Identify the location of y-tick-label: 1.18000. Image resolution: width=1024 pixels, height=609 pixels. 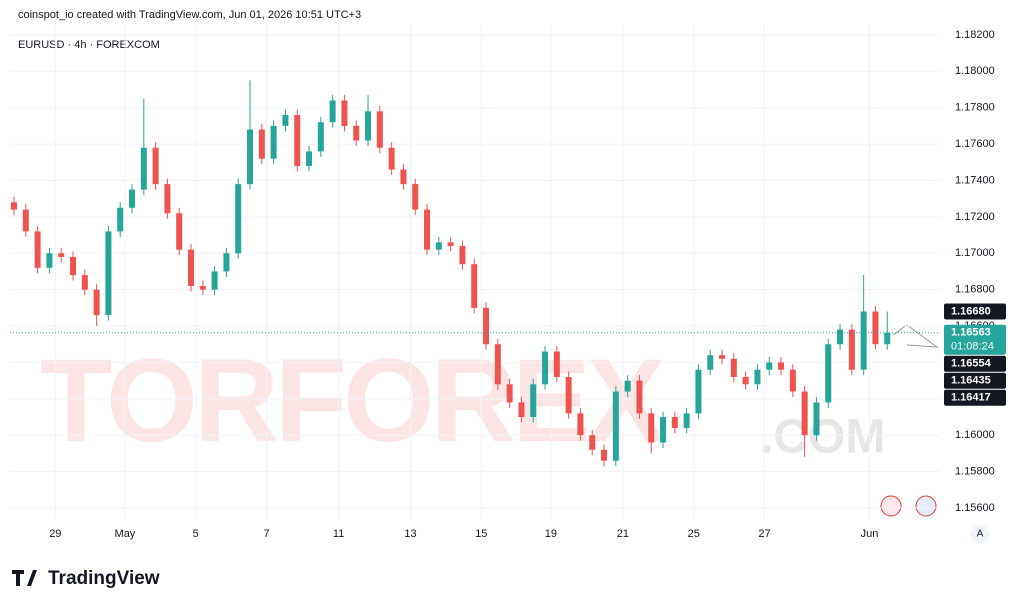
(975, 71).